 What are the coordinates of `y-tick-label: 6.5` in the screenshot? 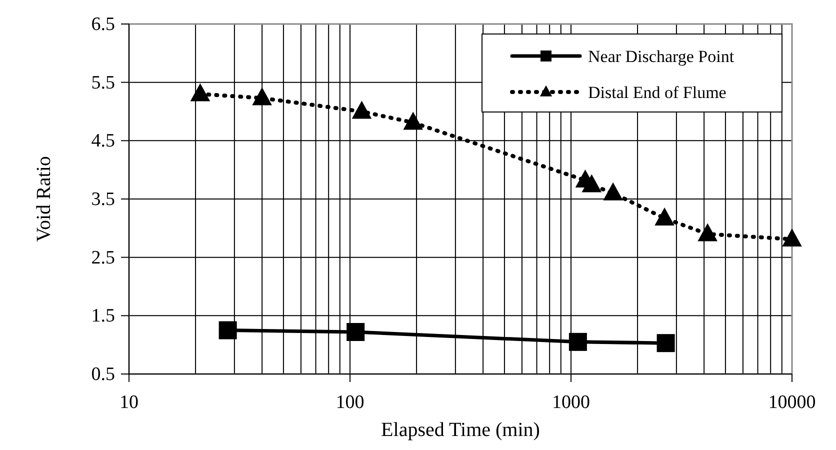 It's located at (103, 24).